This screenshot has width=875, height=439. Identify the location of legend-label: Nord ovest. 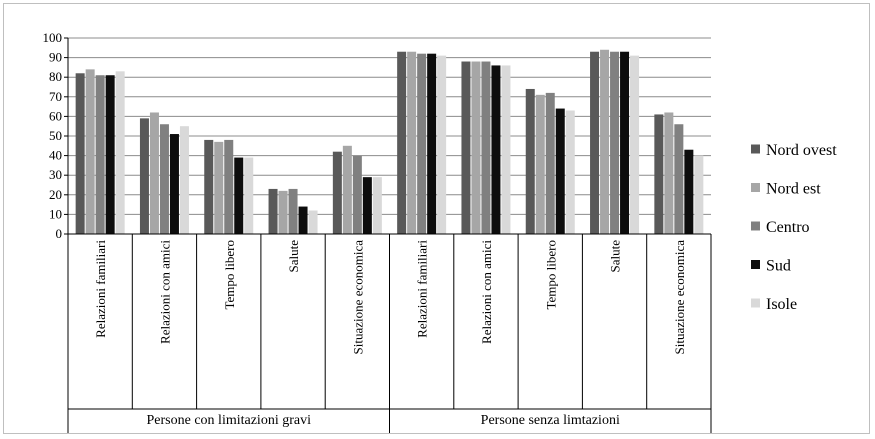
(801, 150).